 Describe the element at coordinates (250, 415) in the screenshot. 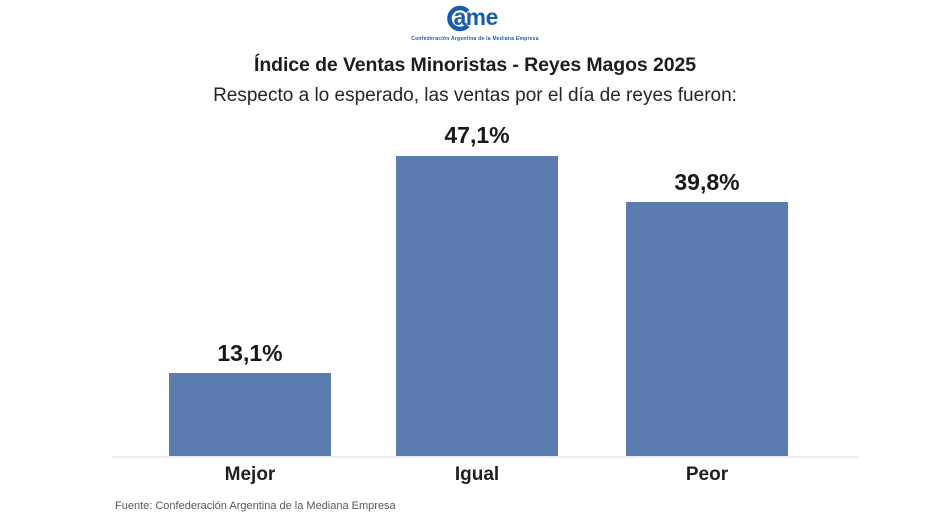

I see `bar-mejor` at that location.